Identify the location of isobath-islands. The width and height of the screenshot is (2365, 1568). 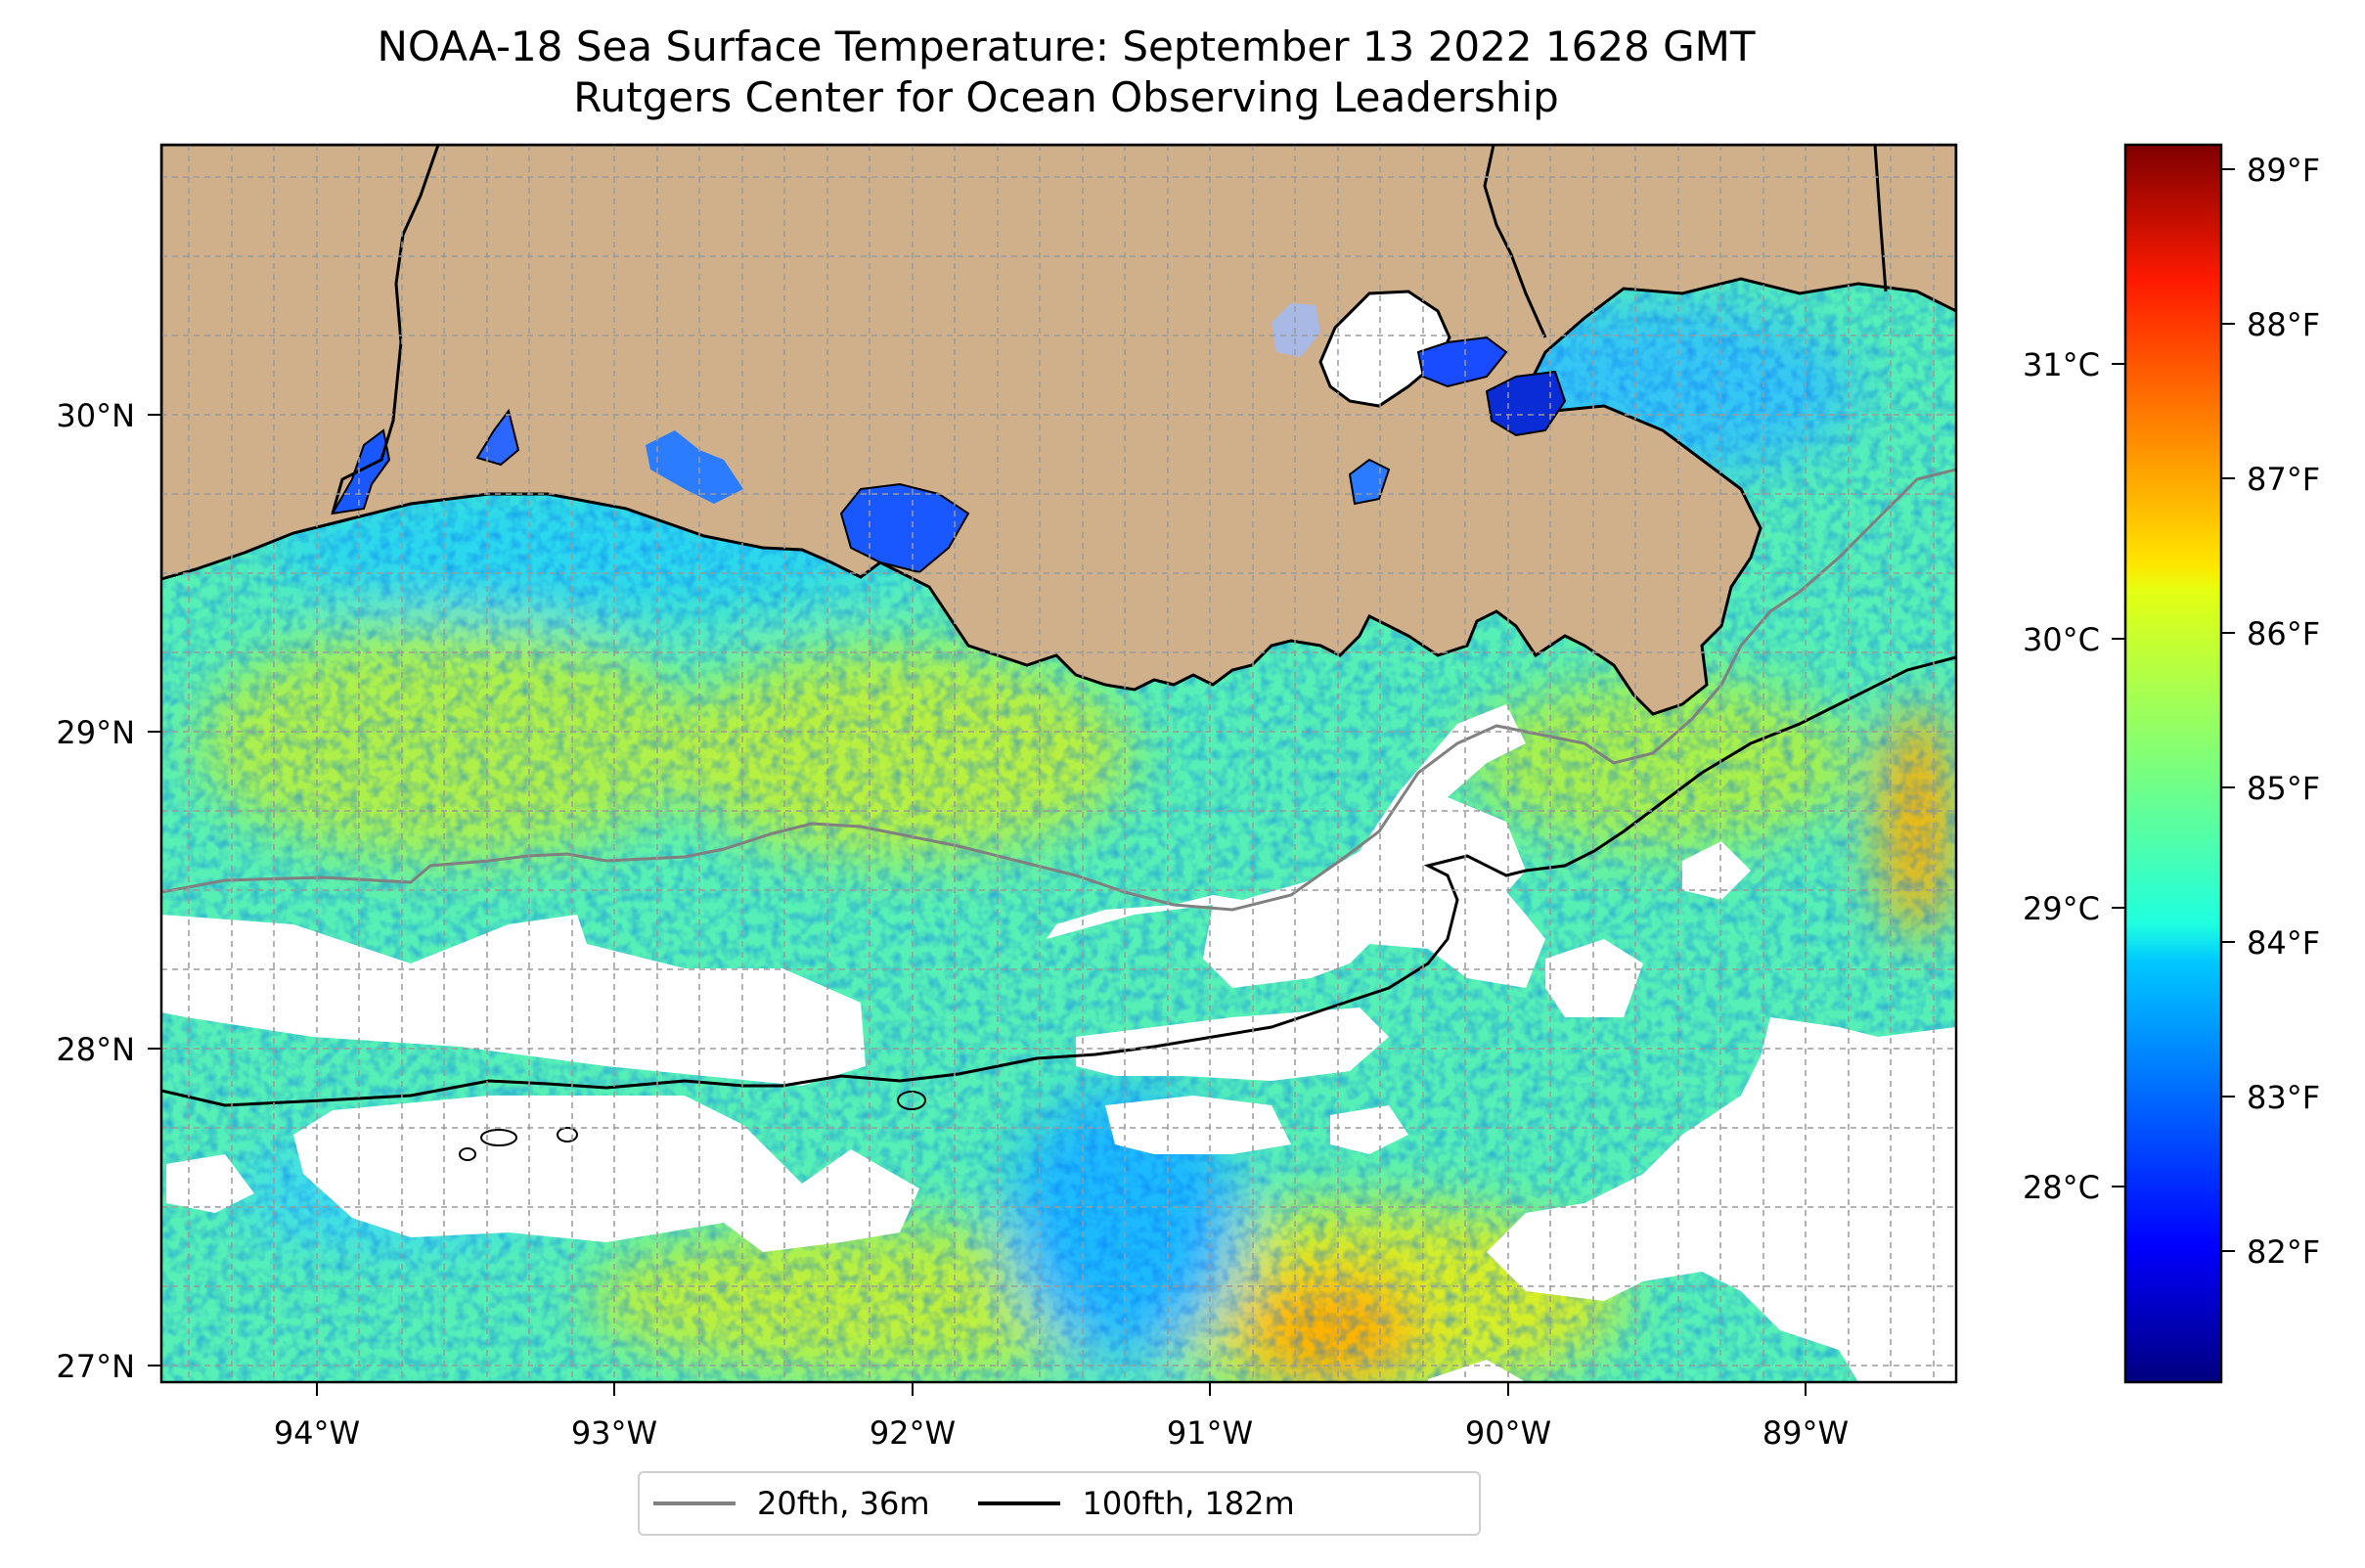
(692, 1126).